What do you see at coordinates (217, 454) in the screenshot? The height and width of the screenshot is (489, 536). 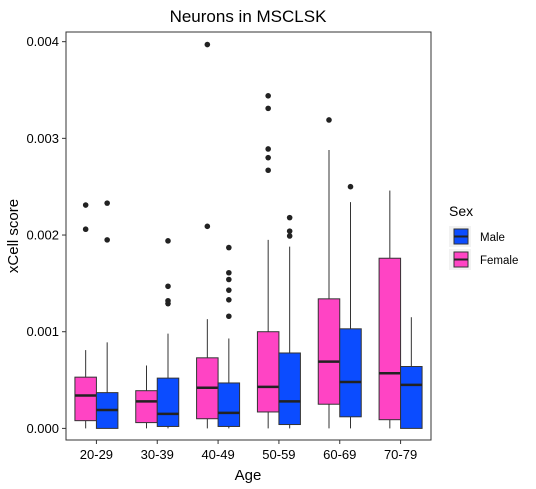 I see `x-tick-label: 40-49` at bounding box center [217, 454].